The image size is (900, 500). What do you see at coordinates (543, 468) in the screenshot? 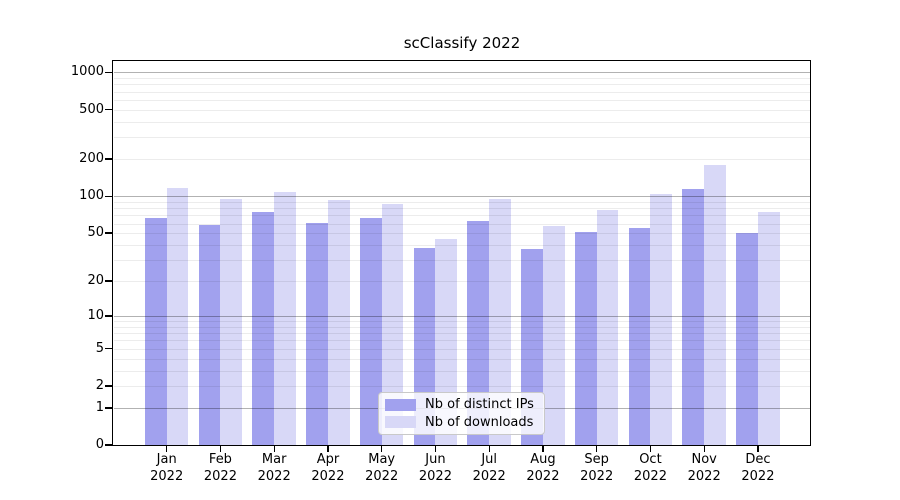
I see `x-tick-label-aug: Aug 2022` at bounding box center [543, 468].